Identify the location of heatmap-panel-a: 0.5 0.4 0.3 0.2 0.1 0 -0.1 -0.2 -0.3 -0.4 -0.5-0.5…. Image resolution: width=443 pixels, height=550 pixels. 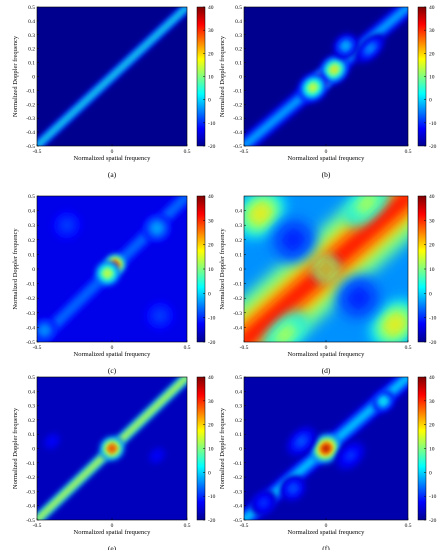
(114, 92).